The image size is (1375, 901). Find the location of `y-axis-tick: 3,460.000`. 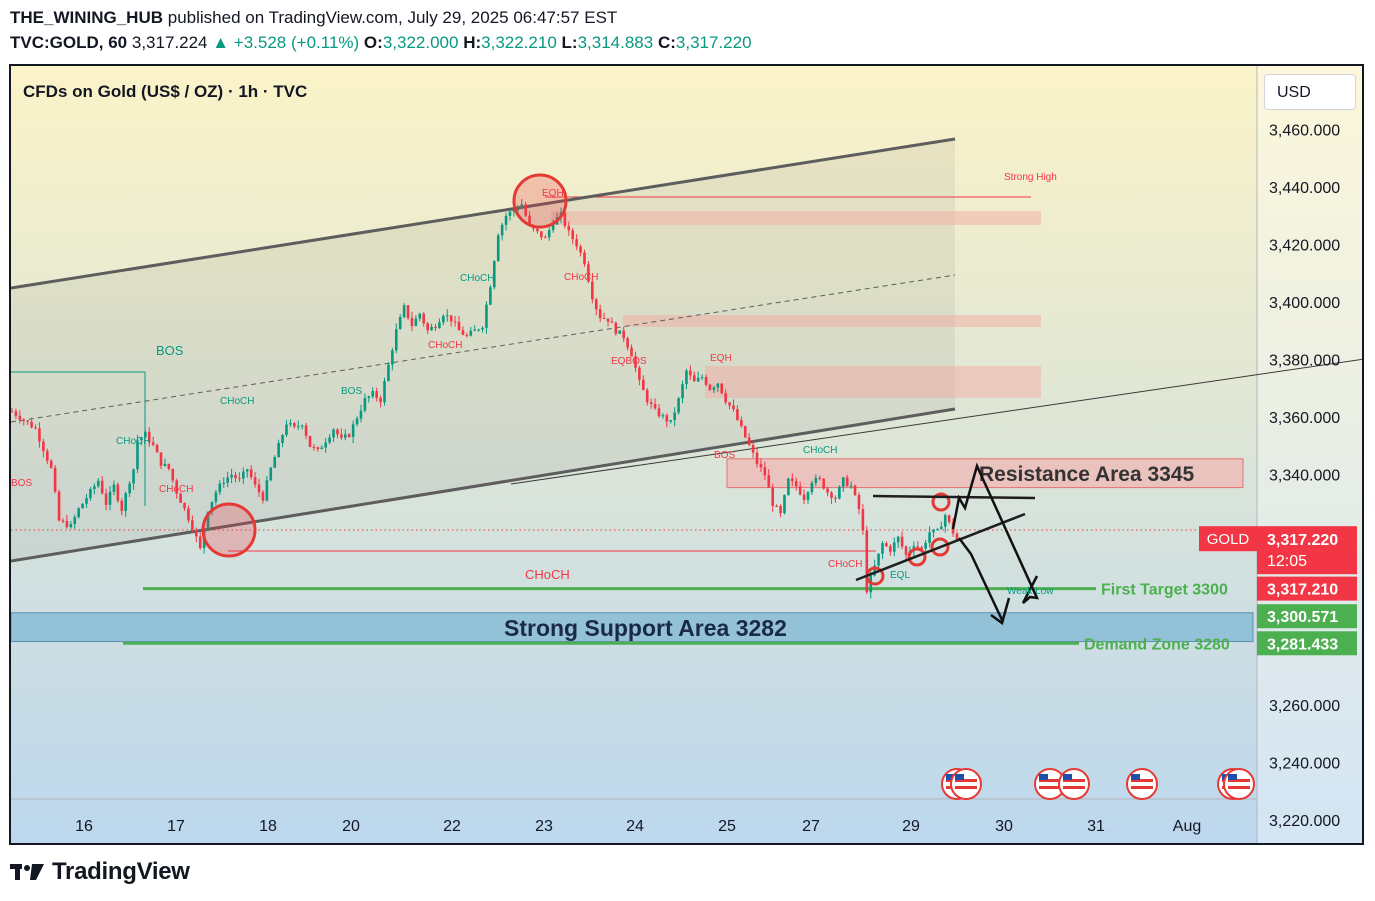

y-axis-tick: 3,460.000 is located at coordinates (1304, 130).